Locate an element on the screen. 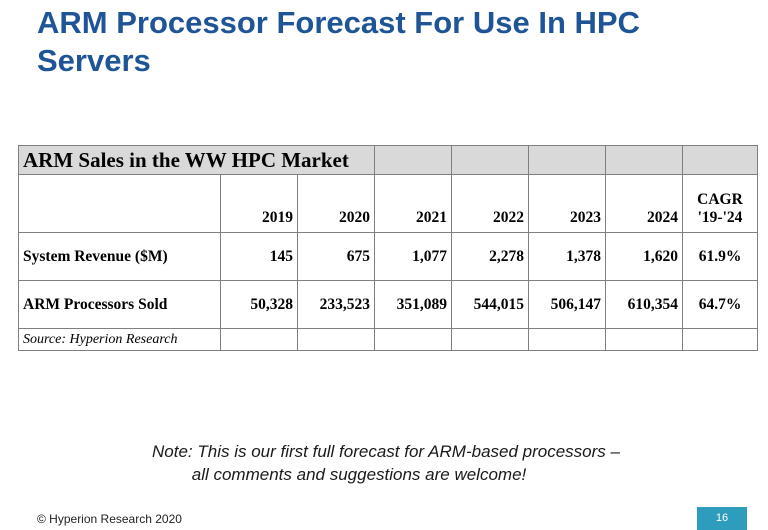  row-label: System Revenue ($M) is located at coordinates (119, 256).